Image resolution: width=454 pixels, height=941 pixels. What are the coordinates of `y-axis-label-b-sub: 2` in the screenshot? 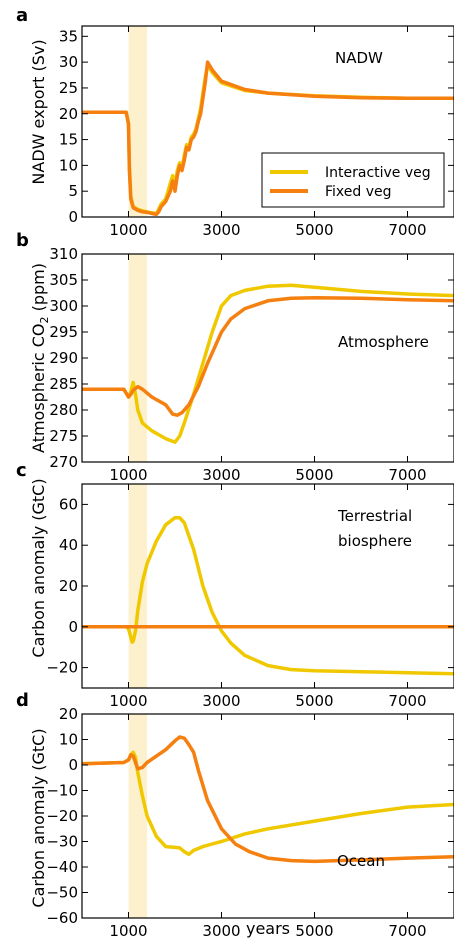 It's located at (44, 320).